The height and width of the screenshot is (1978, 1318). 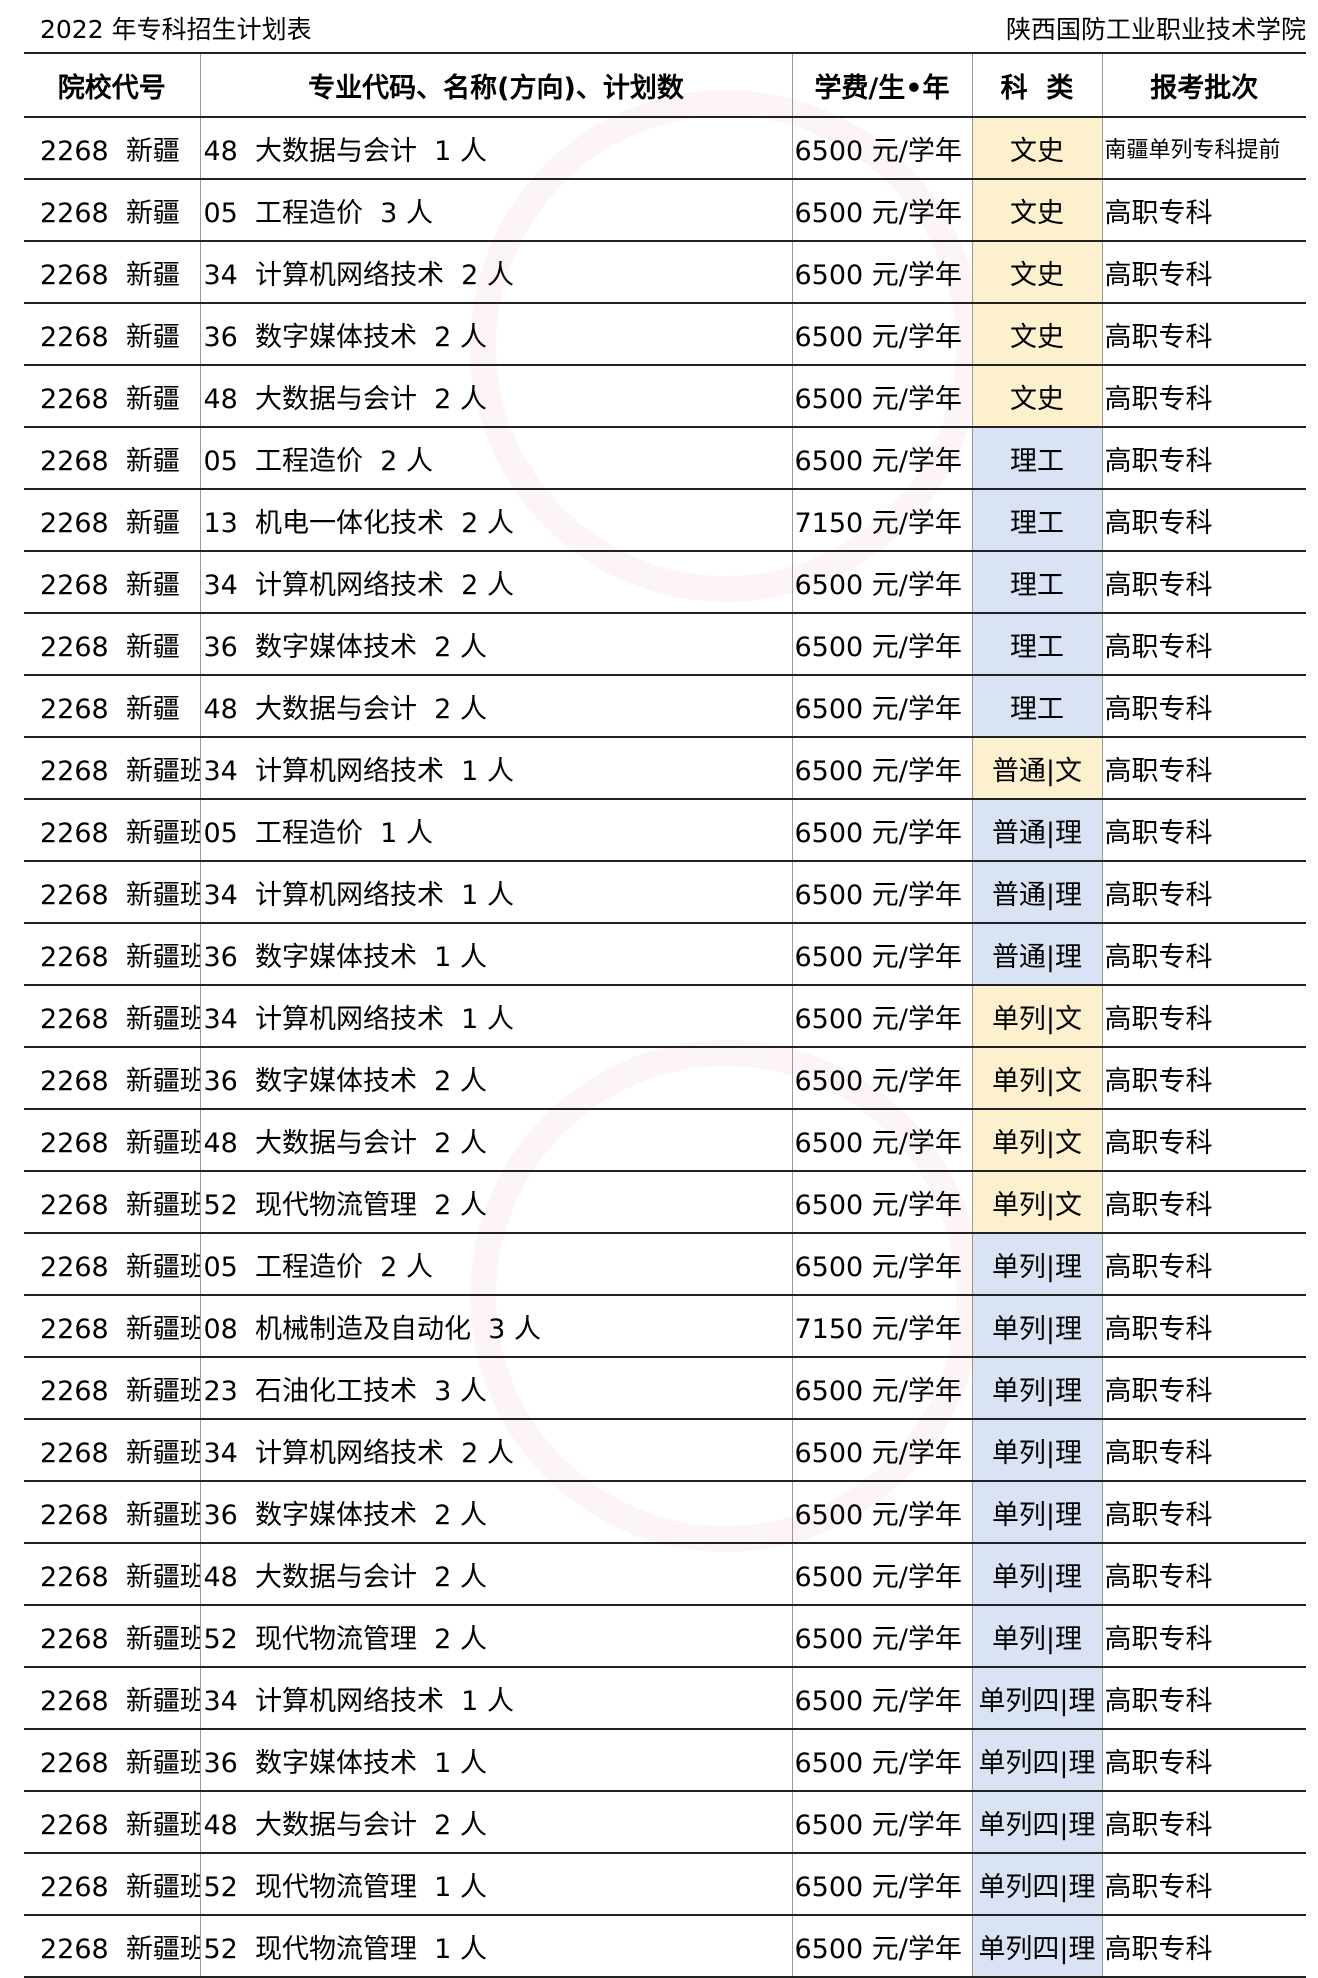 I want to click on major-cell: 05 工程造价 1 人, so click(x=495, y=830).